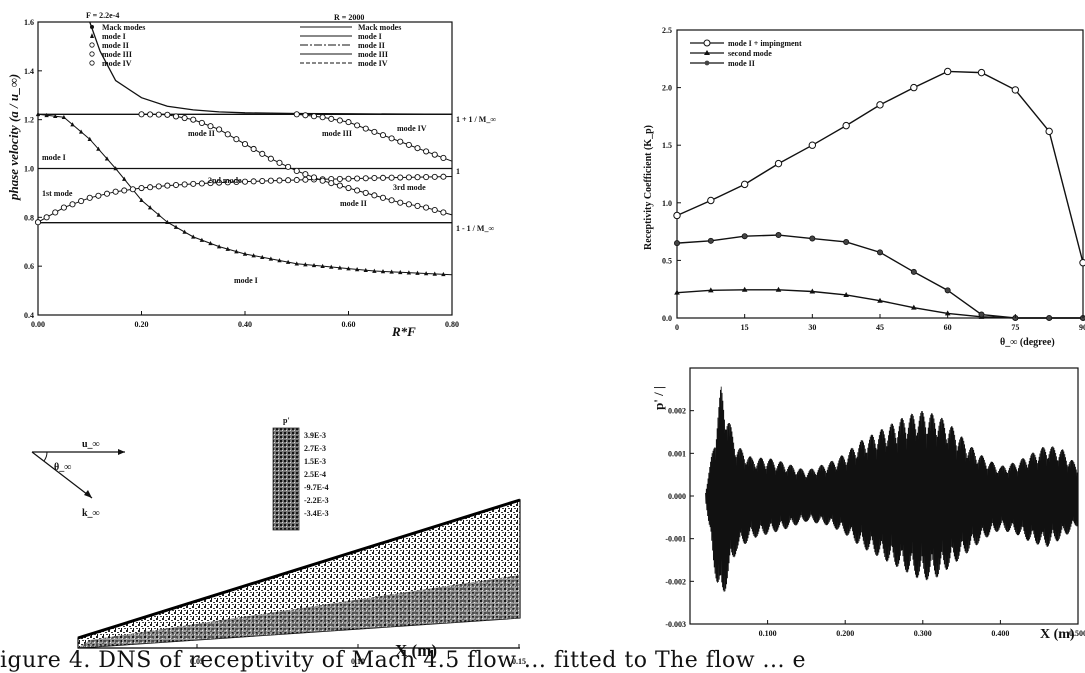 The width and height of the screenshot is (1085, 673). I want to click on p4-signal-trace, so click(892, 489).